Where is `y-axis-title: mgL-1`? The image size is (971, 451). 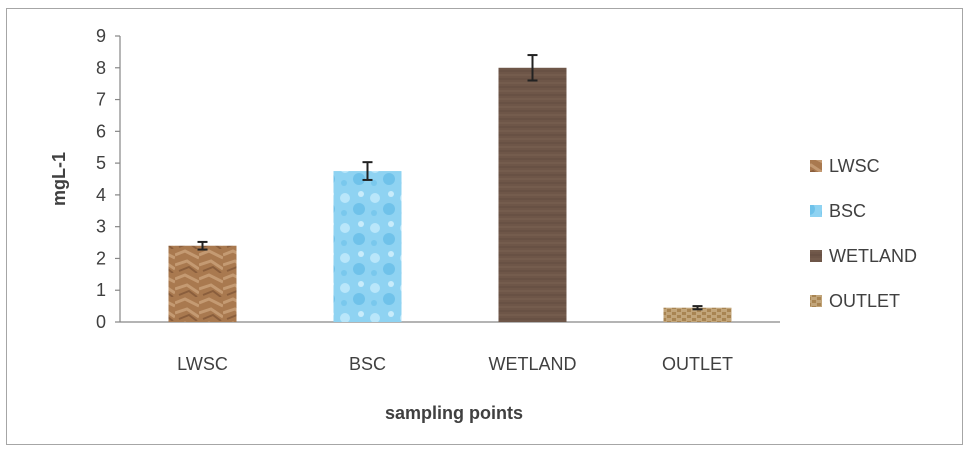
y-axis-title: mgL-1 is located at coordinates (59, 179).